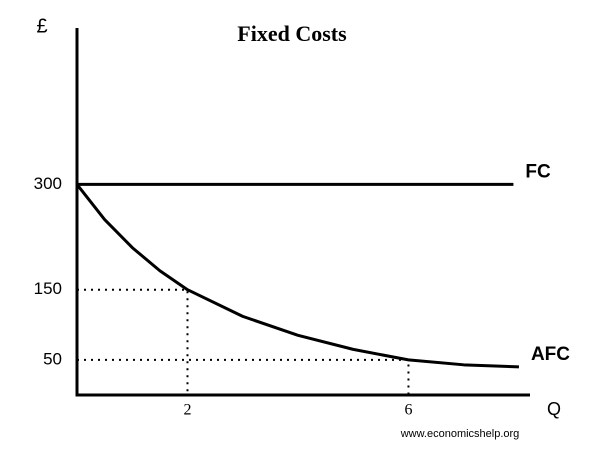 The image size is (597, 455). Describe the element at coordinates (187, 410) in the screenshot. I see `x-tick-label: 2` at that location.